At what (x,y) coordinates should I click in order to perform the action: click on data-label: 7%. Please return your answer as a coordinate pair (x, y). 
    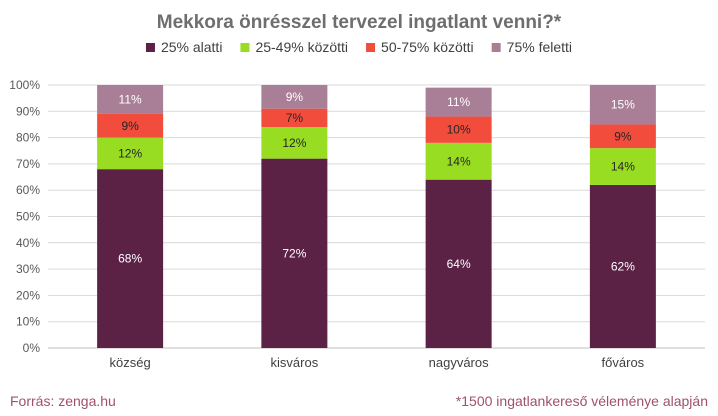
    Looking at the image, I should click on (295, 118).